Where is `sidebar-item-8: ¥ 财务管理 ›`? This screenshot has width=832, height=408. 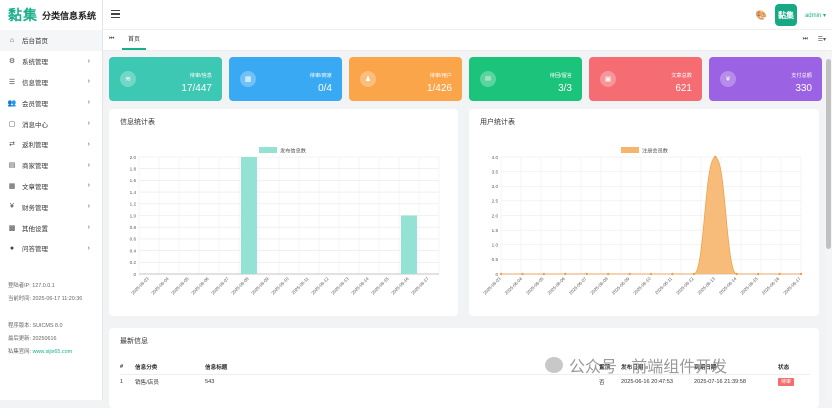 sidebar-item-8: ¥ 财务管理 › is located at coordinates (51, 206).